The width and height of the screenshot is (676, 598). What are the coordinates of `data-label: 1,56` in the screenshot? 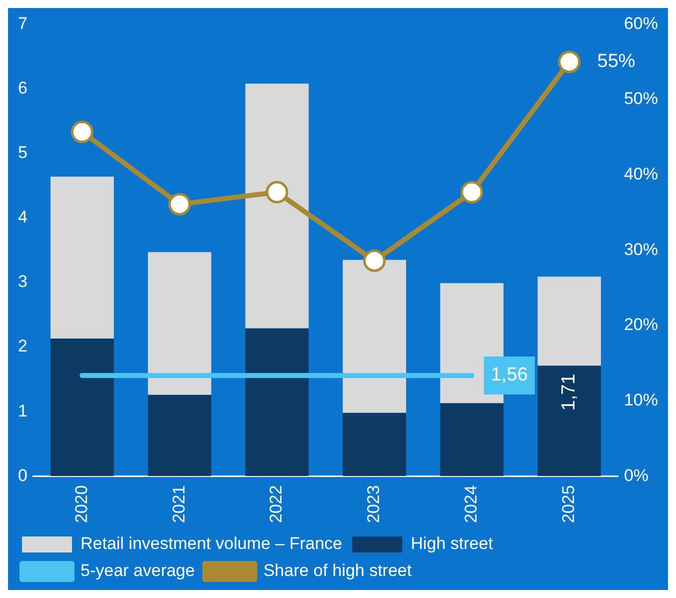 It's located at (509, 375).